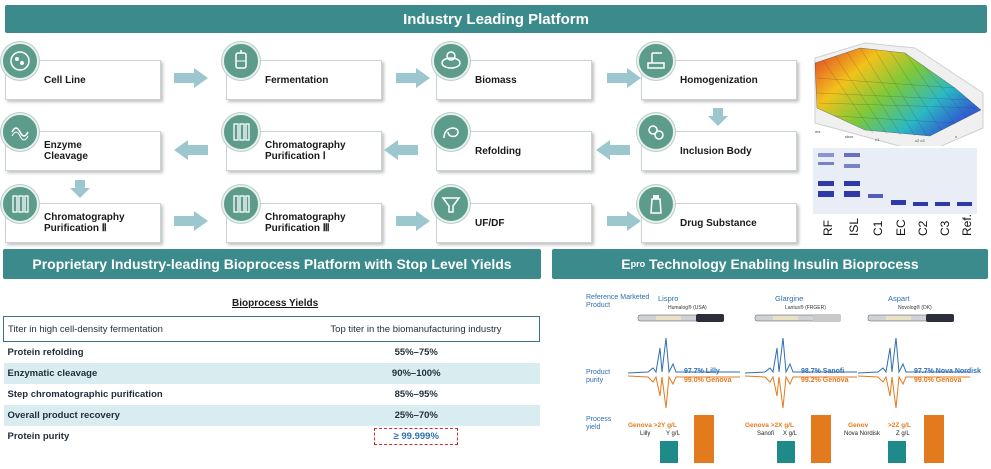 This screenshot has height=469, width=991. I want to click on yield-row-label: Overall product recovery, so click(63, 415).